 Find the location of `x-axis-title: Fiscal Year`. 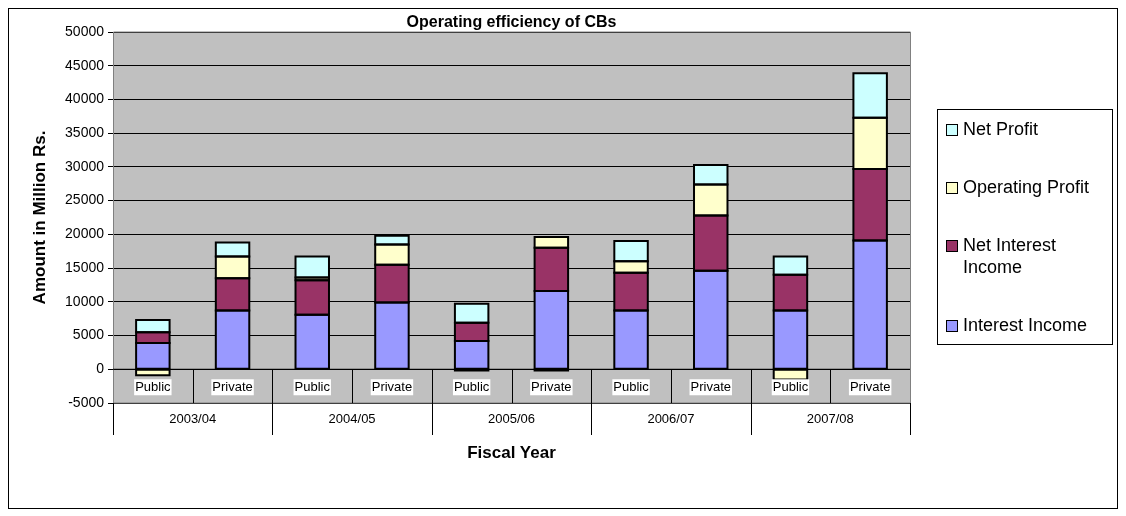

x-axis-title: Fiscal Year is located at coordinates (512, 452).